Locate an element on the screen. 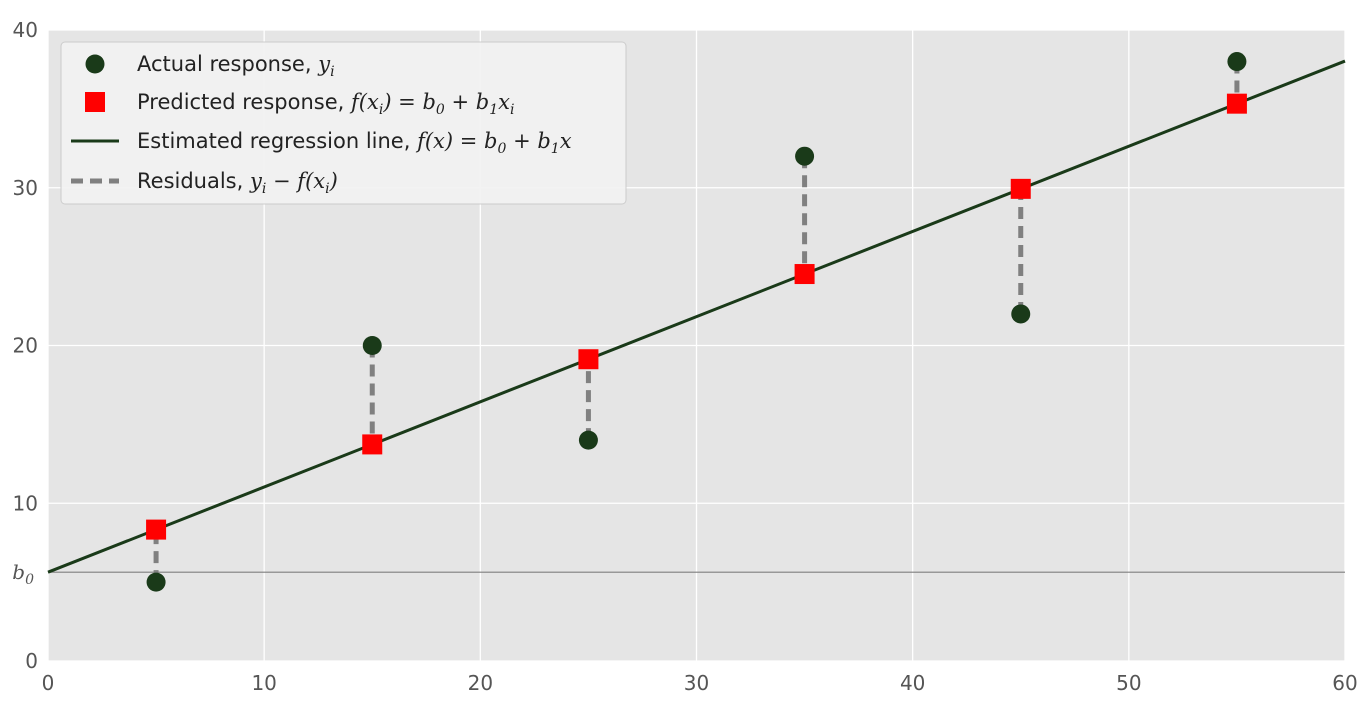 Image resolution: width=1370 pixels, height=704 pixels. legend-box is located at coordinates (343, 123).